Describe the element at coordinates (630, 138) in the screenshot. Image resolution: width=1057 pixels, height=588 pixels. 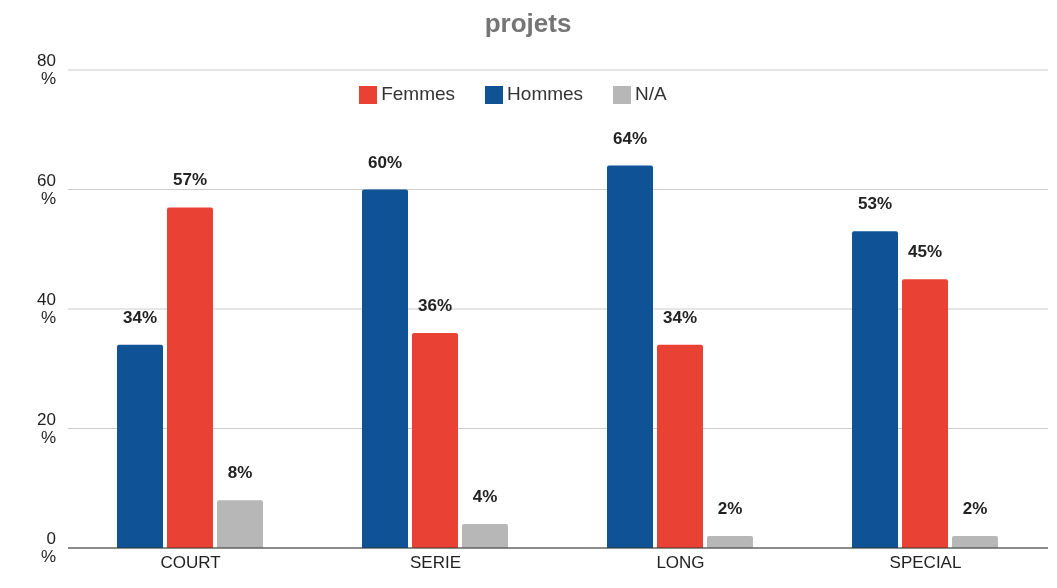
I see `data-label: 64%` at that location.